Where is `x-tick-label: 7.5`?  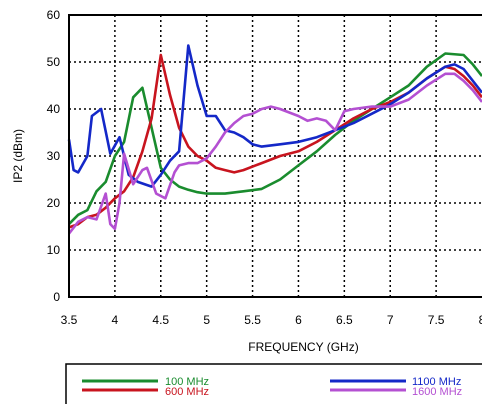
x-tick-label: 7.5 is located at coordinates (436, 320).